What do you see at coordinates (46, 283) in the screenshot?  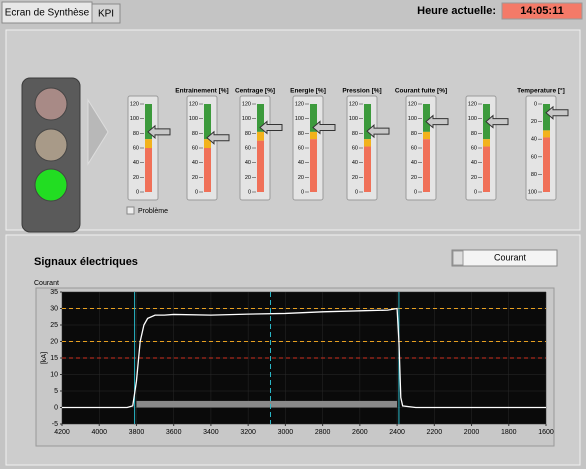 I see `y-caption: Courant` at bounding box center [46, 283].